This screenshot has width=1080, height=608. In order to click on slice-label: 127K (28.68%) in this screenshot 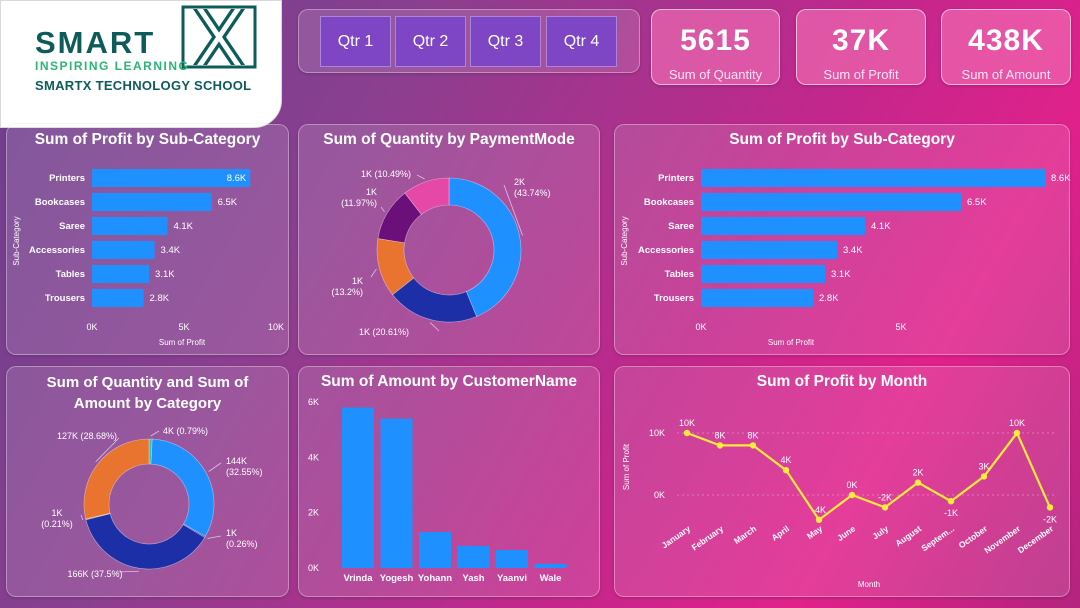, I will do `click(87, 436)`.